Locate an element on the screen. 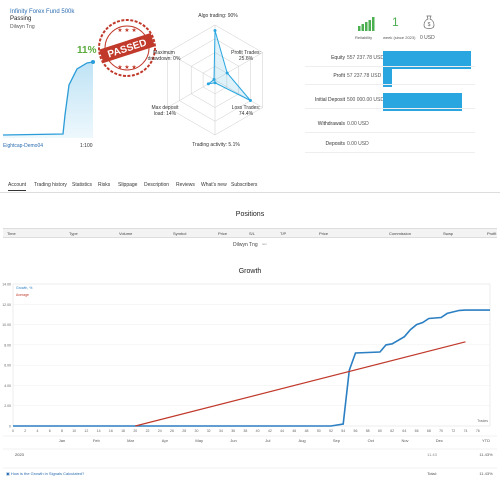 Image resolution: width=500 pixels, height=500 pixels. month-label: Oct is located at coordinates (371, 440).